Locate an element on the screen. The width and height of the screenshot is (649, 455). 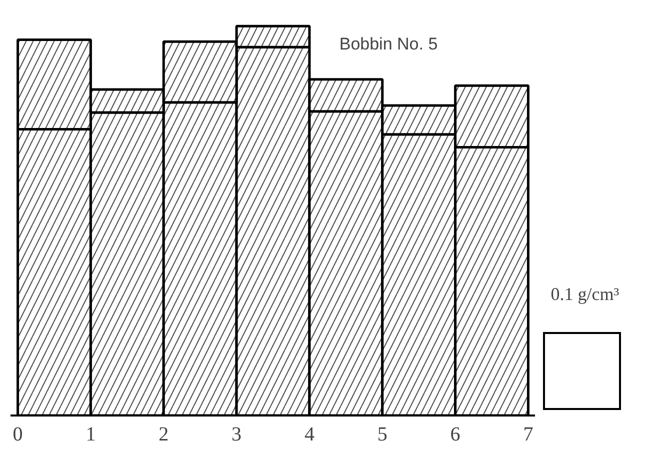
x-tick-label: 3 is located at coordinates (237, 435).